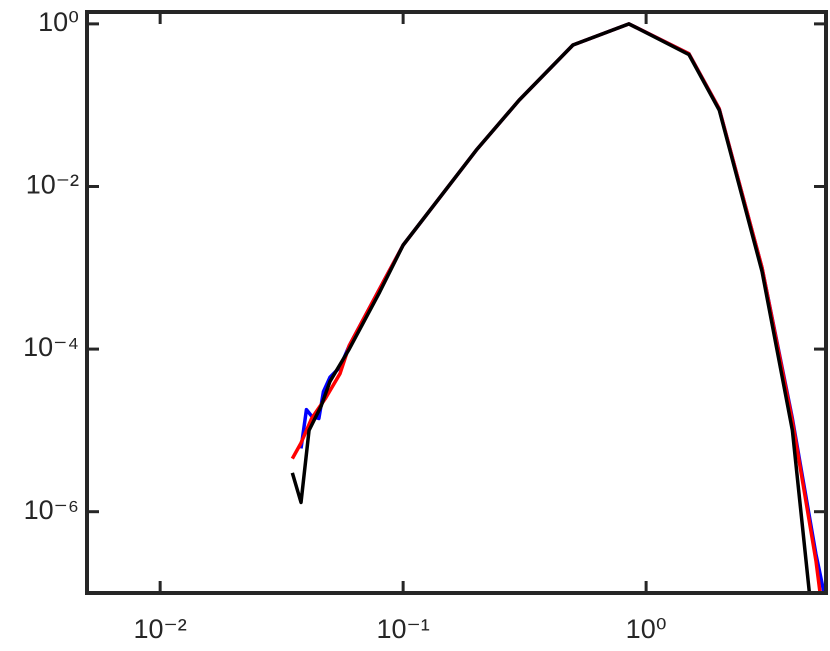 Image resolution: width=830 pixels, height=651 pixels. What do you see at coordinates (51, 510) in the screenshot?
I see `y-tick-label: 10⁻⁶` at bounding box center [51, 510].